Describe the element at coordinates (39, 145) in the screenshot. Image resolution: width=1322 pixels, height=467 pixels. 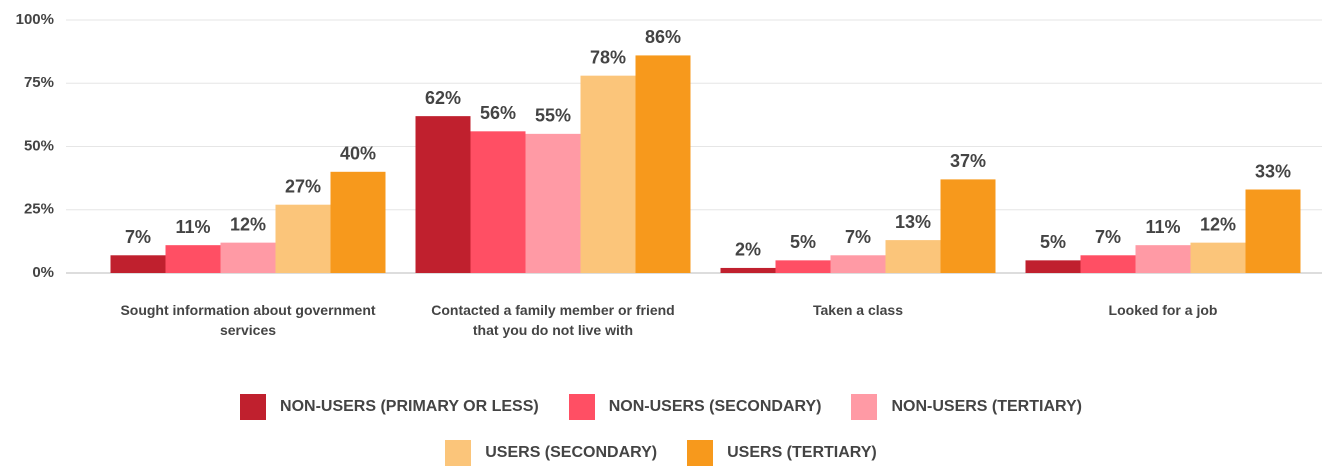
I see `y-tick-label: 50%` at that location.